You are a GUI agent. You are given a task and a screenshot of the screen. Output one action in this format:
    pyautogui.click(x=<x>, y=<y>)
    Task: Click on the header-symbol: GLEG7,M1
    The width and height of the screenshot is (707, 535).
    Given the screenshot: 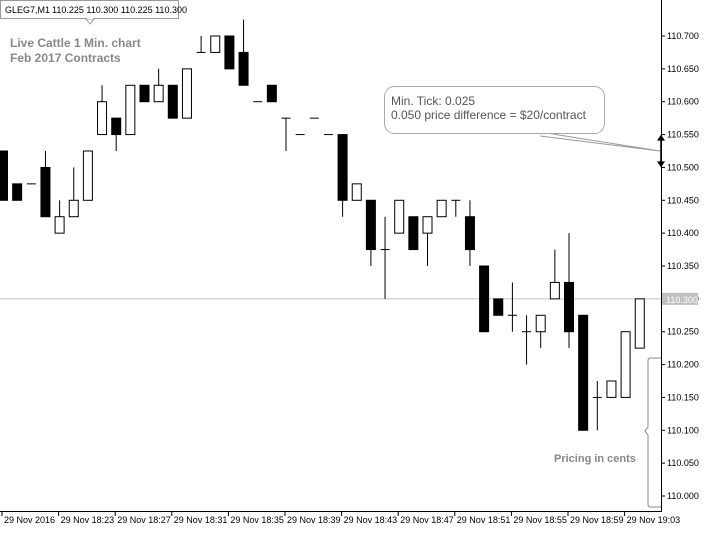 What is the action you would take?
    pyautogui.click(x=27, y=10)
    